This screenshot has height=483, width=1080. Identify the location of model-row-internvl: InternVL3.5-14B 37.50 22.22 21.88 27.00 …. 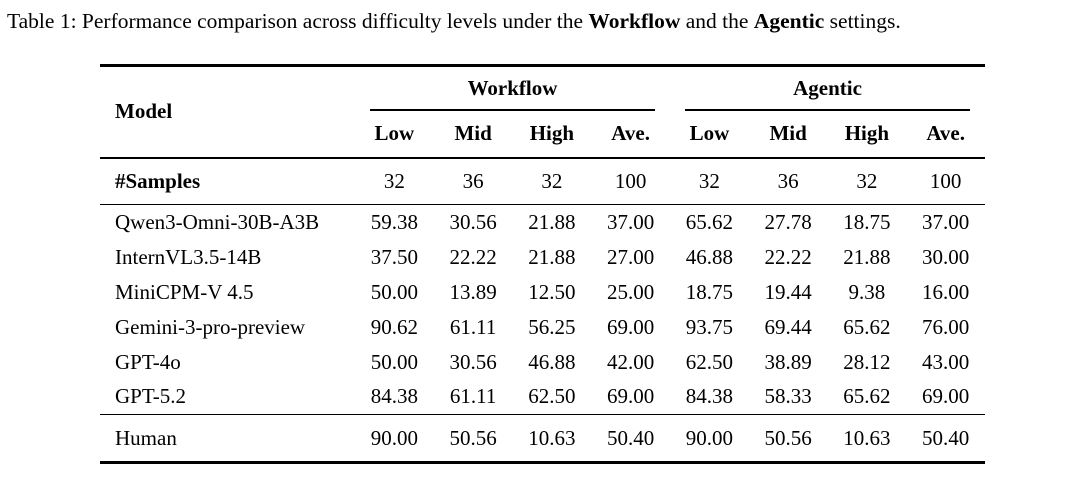
(542, 257).